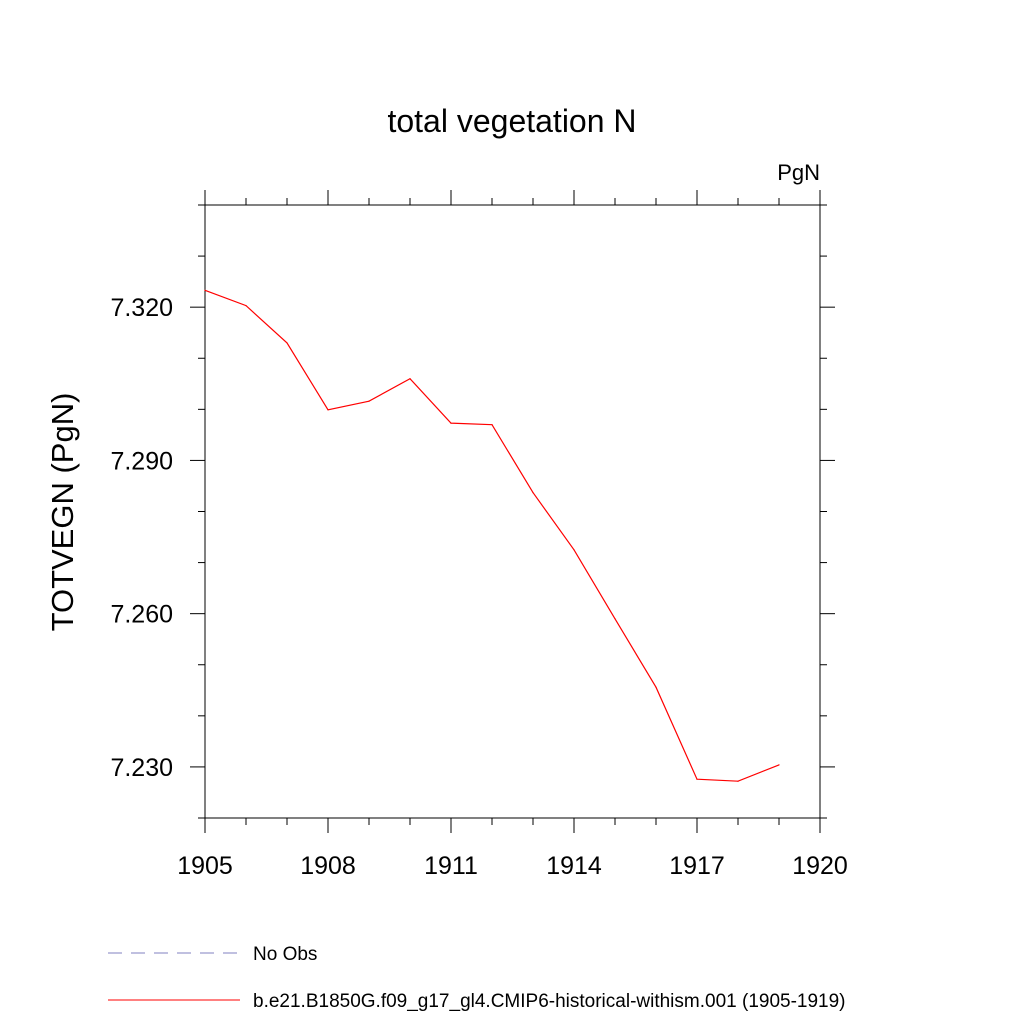  What do you see at coordinates (697, 866) in the screenshot?
I see `x-tick-label: 1917` at bounding box center [697, 866].